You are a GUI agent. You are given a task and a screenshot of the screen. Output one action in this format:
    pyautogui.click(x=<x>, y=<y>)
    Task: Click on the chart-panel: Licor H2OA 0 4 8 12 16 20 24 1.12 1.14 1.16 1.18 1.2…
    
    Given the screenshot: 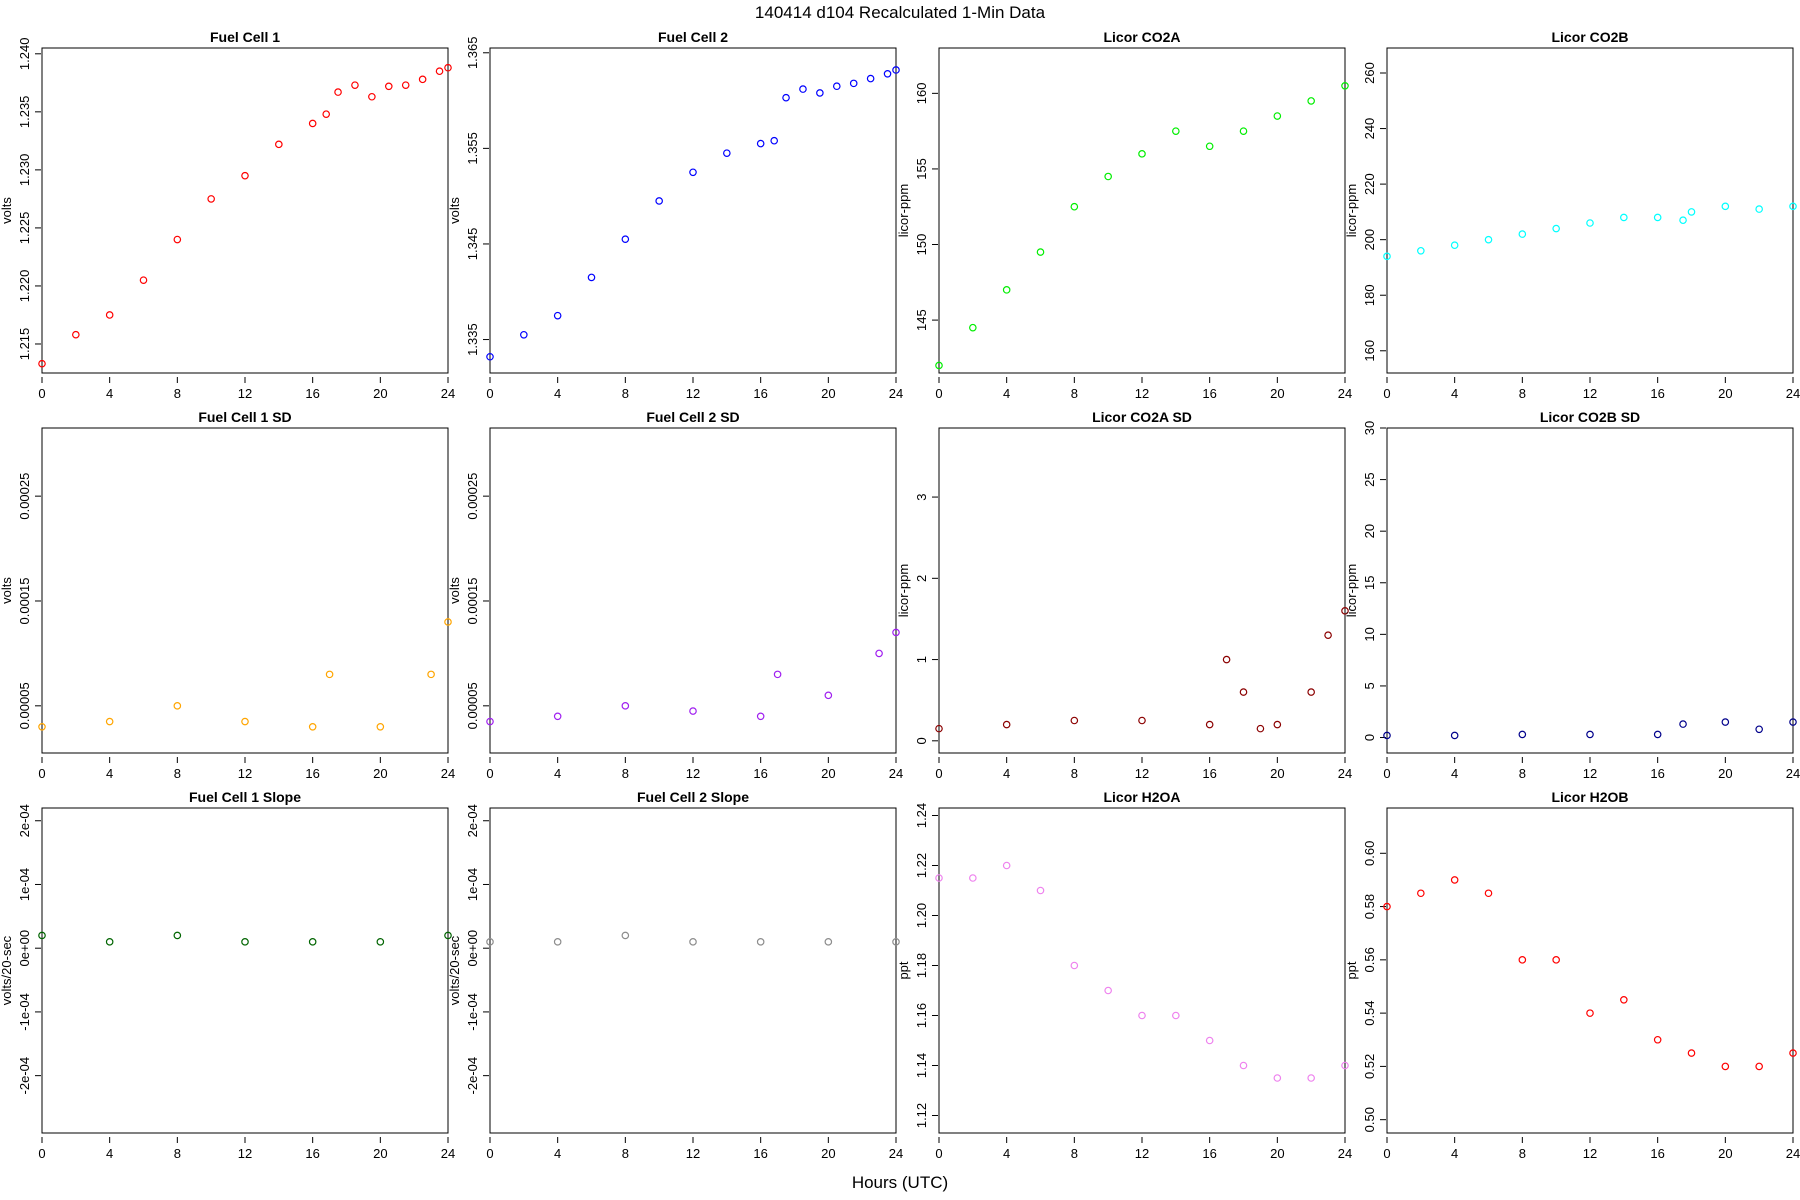 What is the action you would take?
    pyautogui.click(x=1124, y=975)
    